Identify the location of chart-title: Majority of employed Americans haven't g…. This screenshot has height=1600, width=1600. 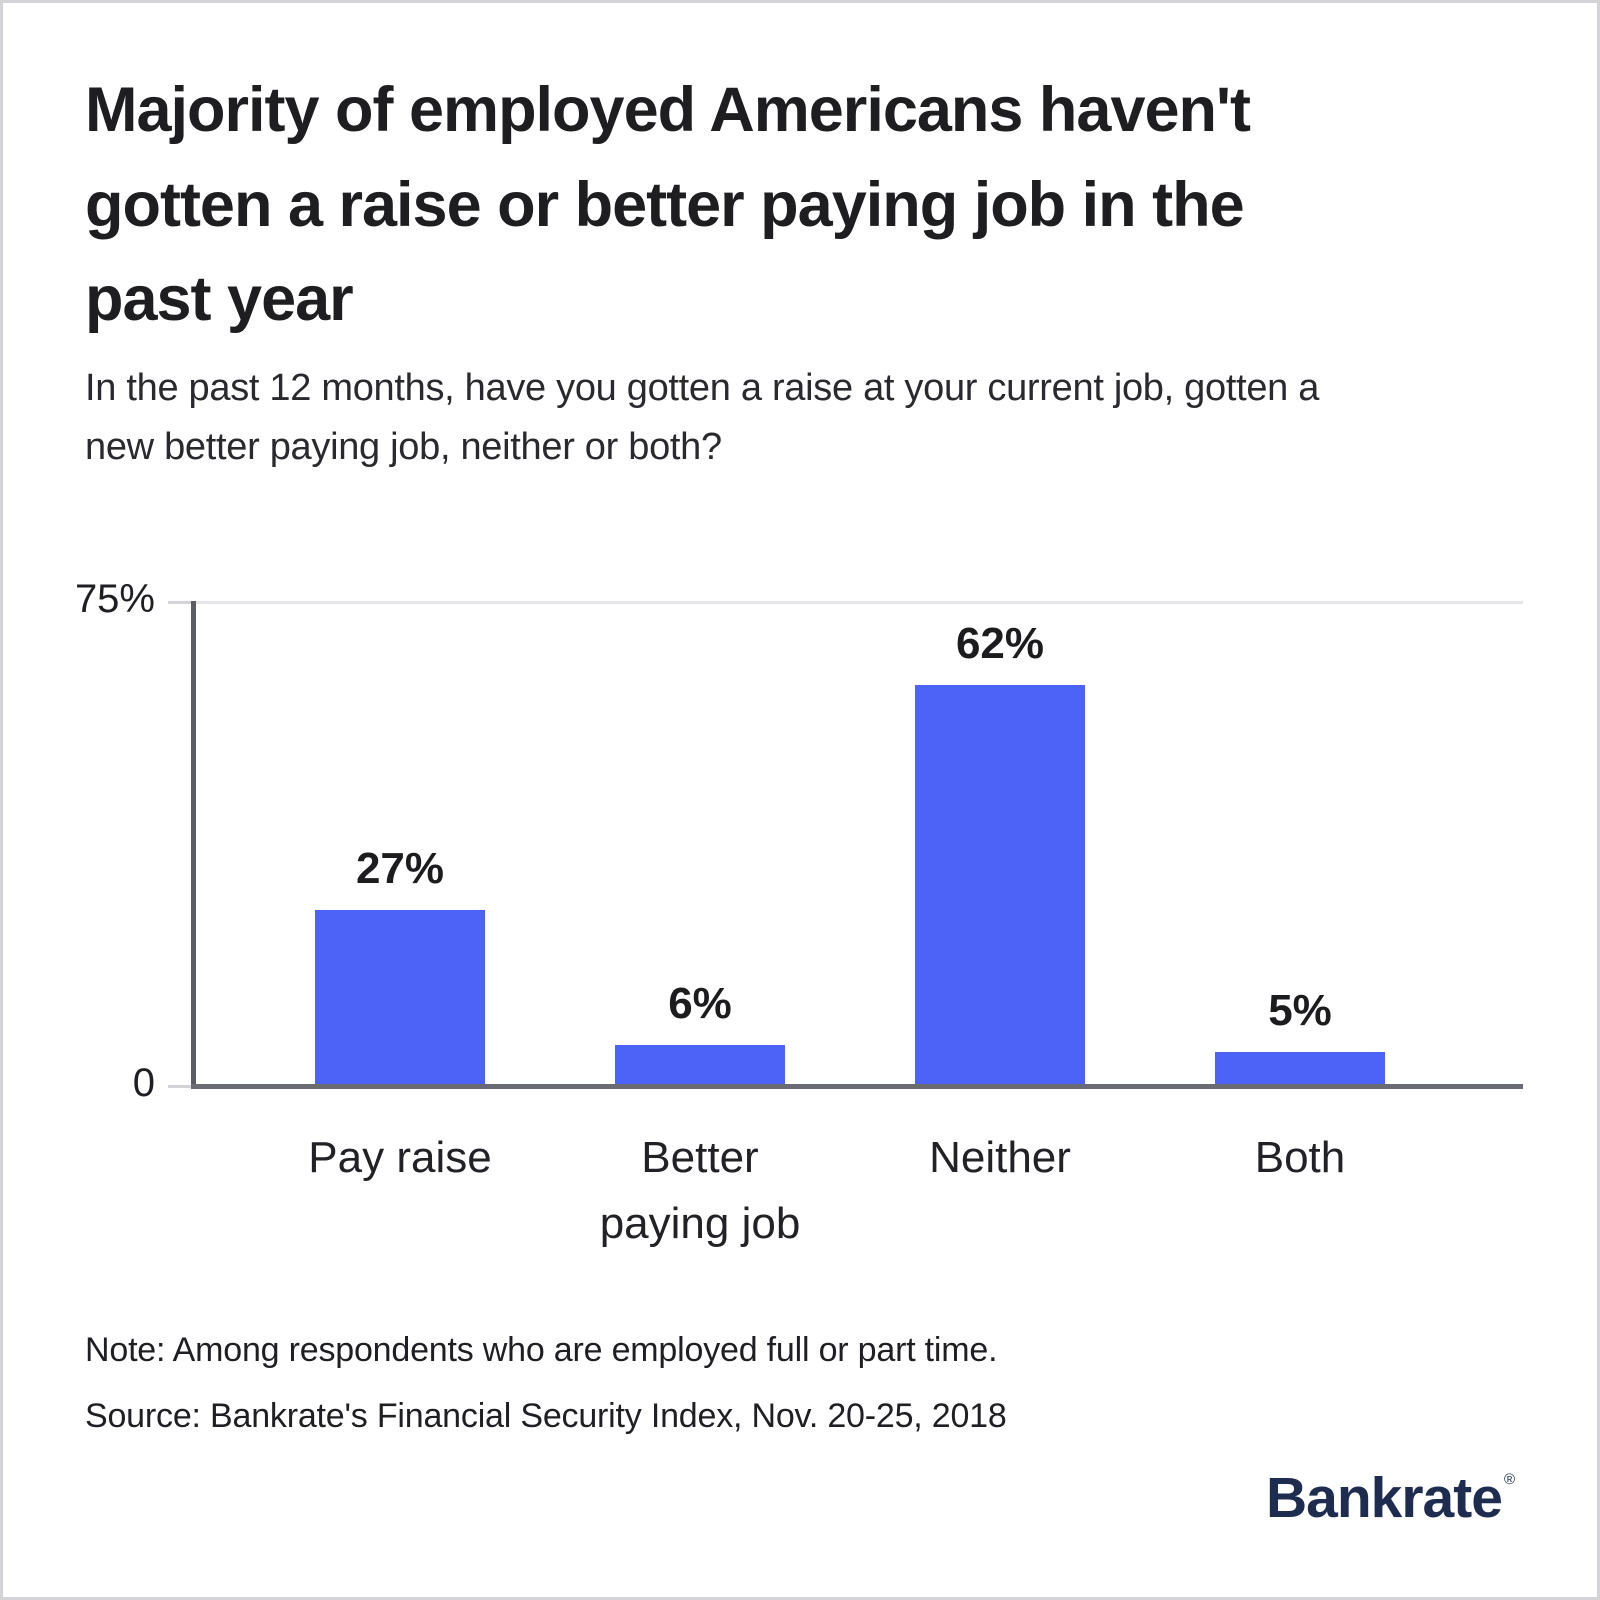
(668, 204).